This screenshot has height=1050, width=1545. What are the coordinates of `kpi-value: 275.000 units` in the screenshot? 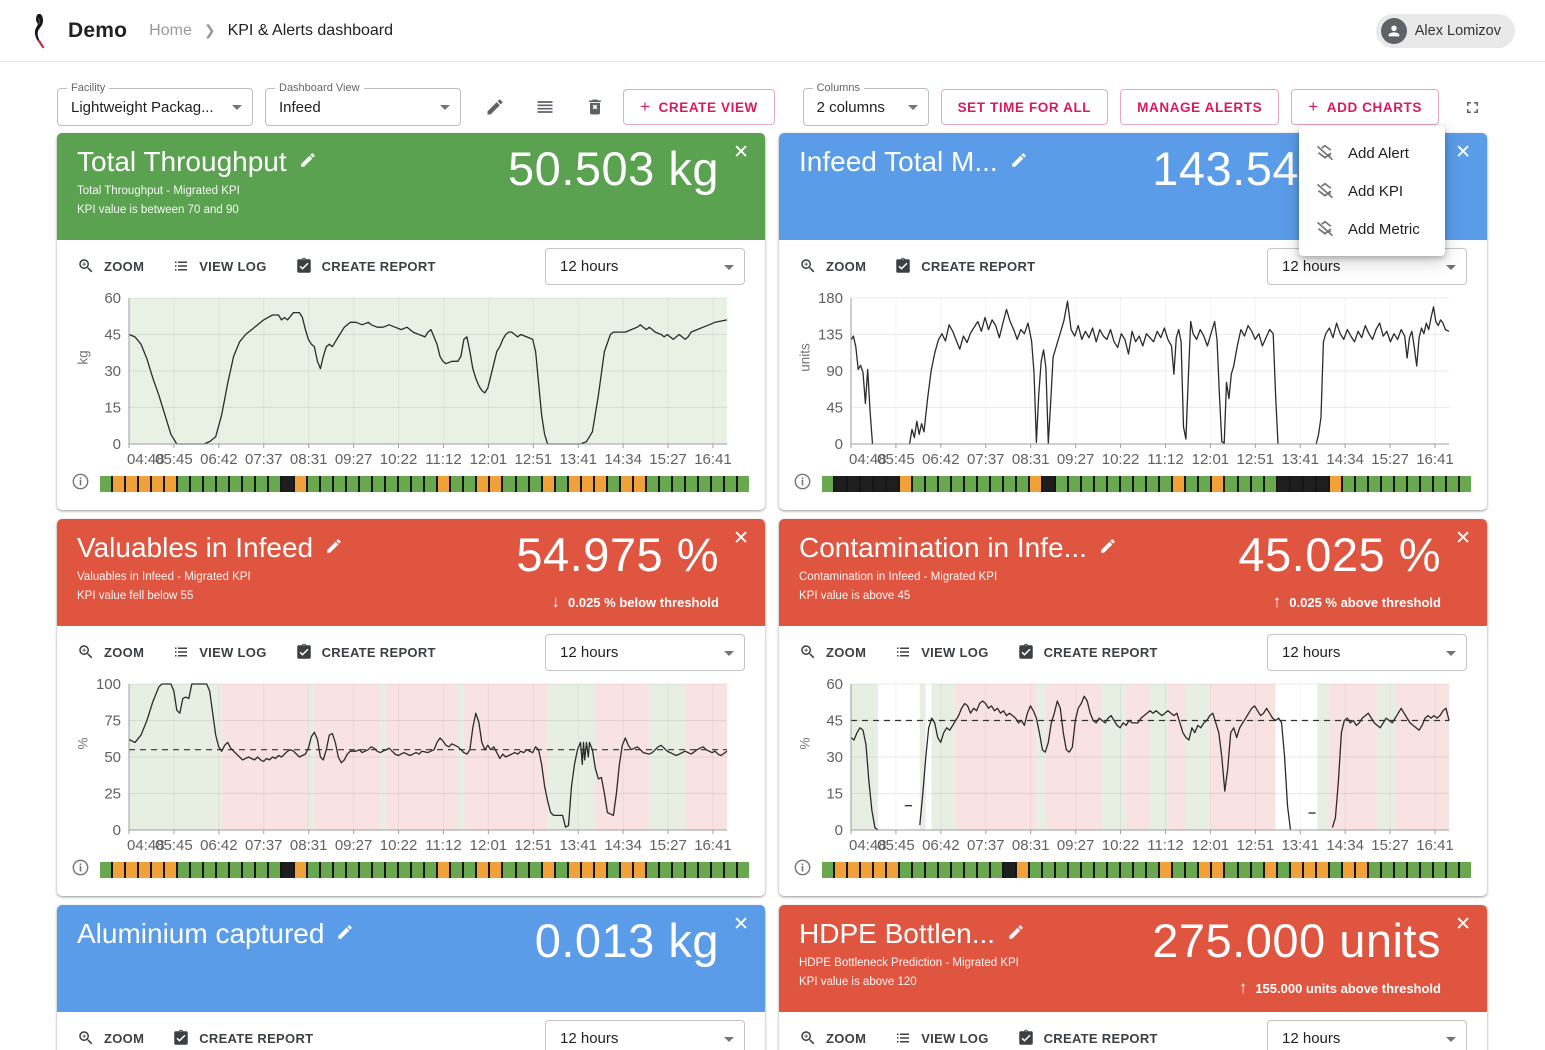 It's located at (1296, 940).